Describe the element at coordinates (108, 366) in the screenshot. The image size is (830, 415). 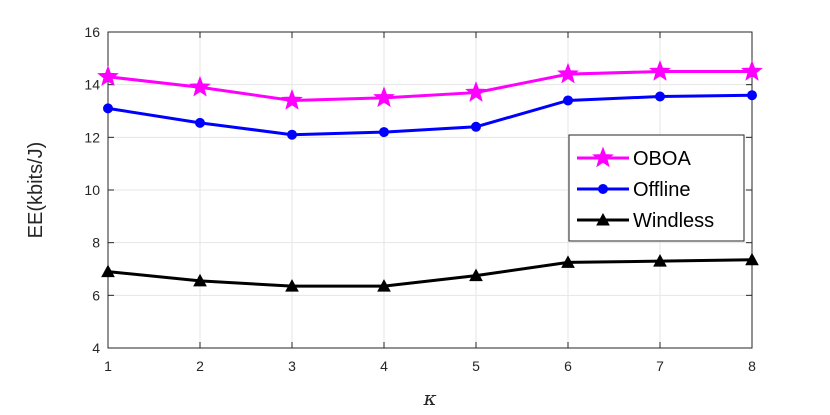
I see `x-tick-label: 1` at that location.